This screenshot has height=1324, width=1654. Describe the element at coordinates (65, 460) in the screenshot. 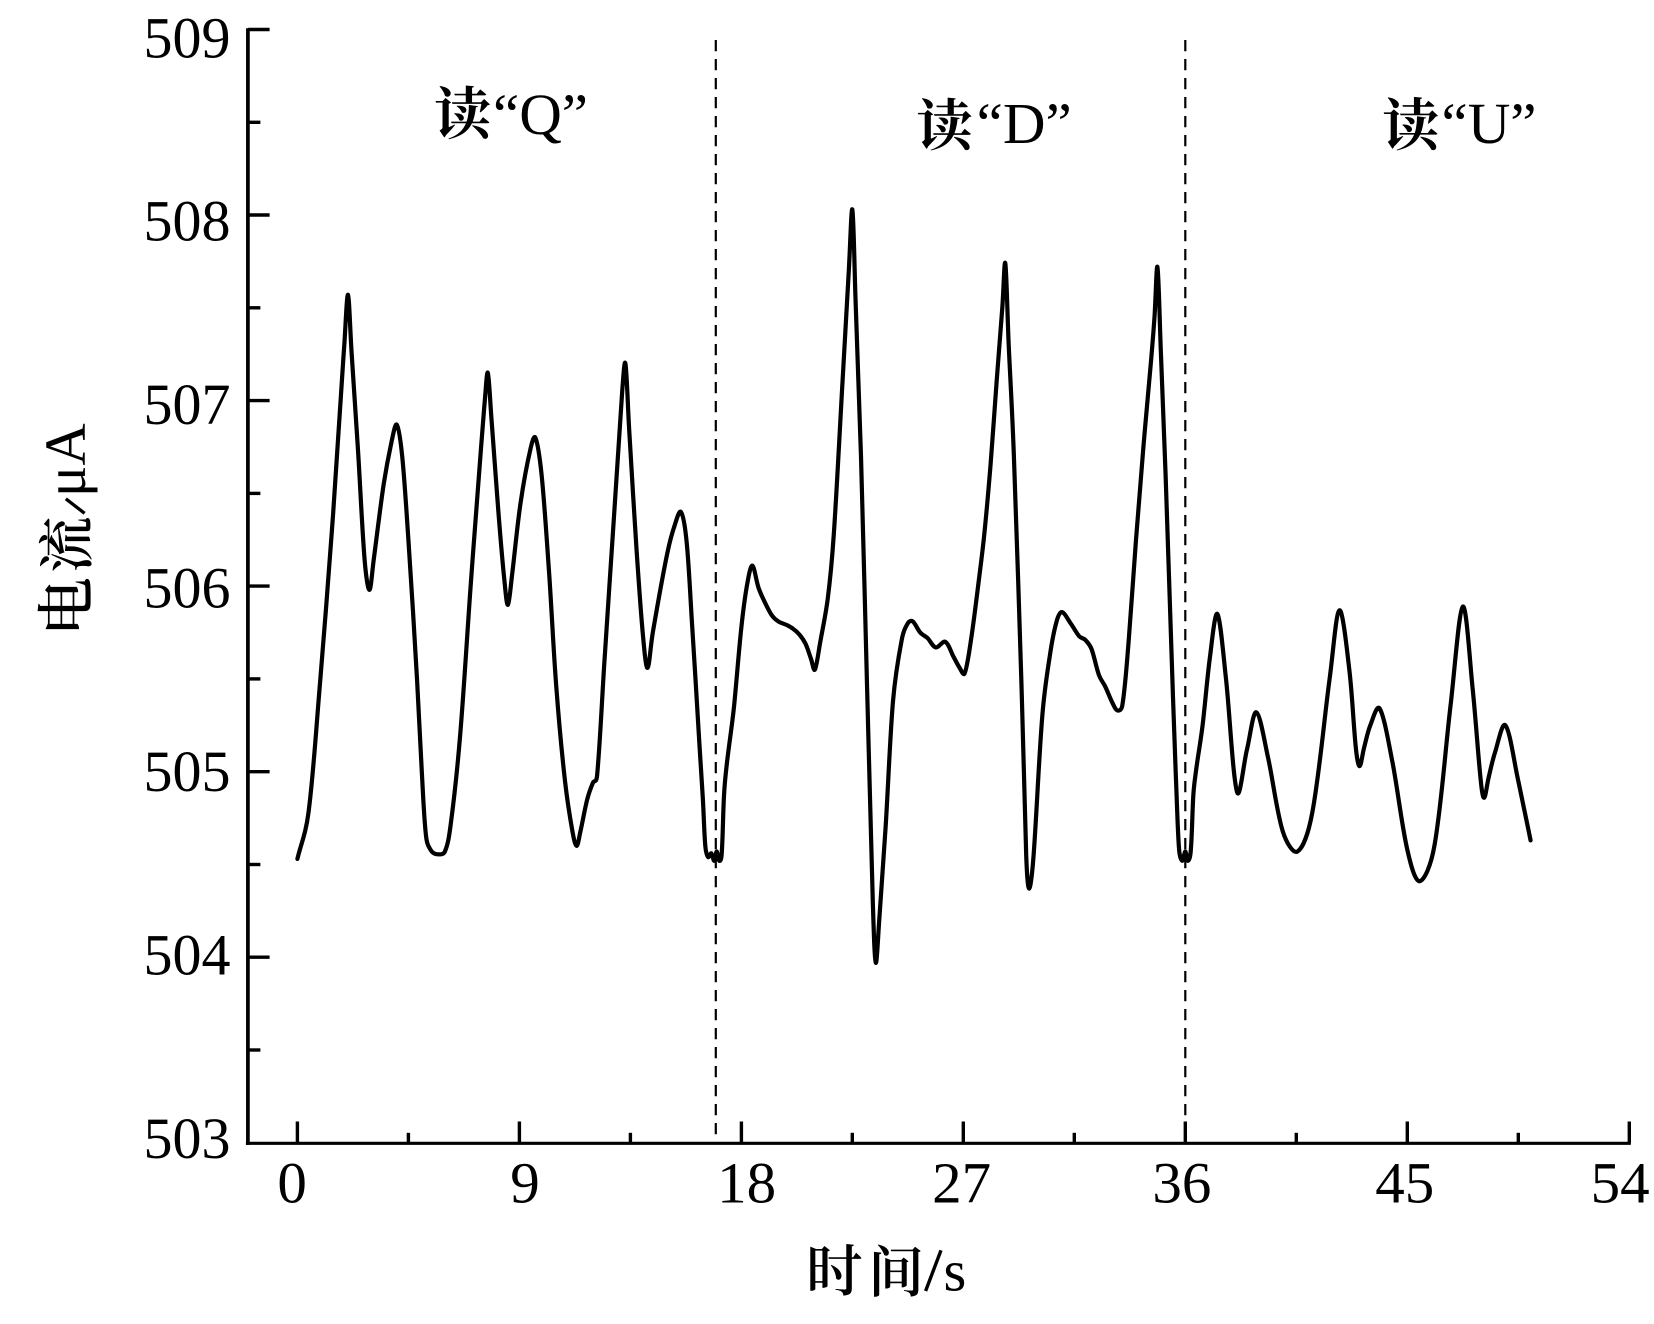

I see `svg-text: μA` at that location.